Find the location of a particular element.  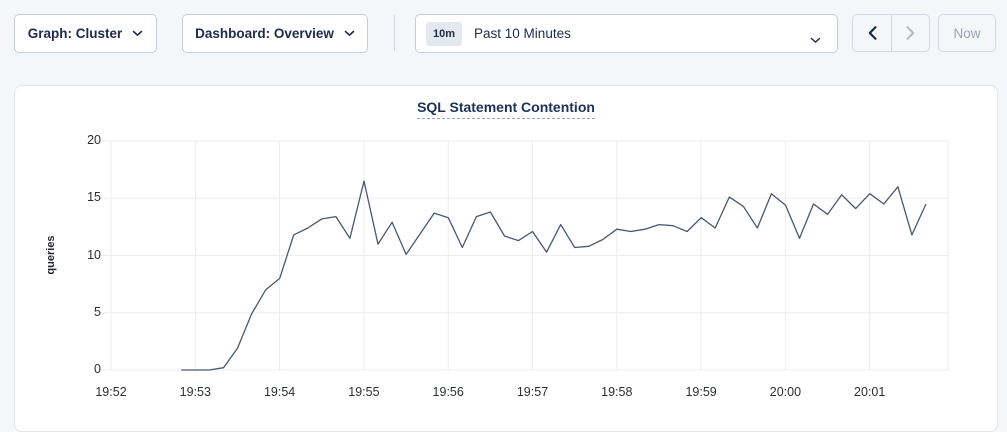

now-button: Now is located at coordinates (967, 33).